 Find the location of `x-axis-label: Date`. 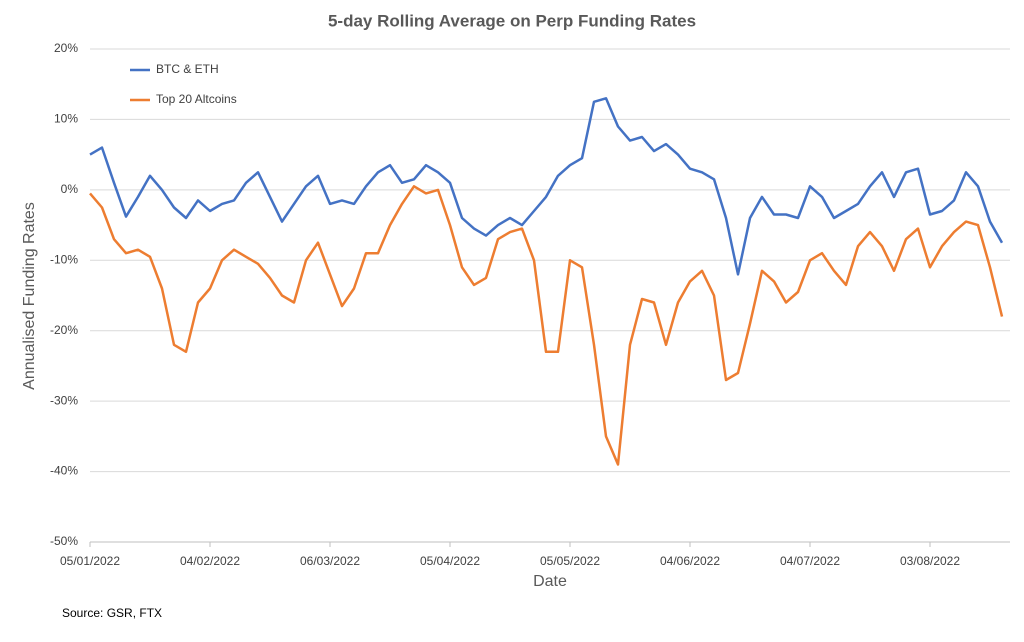

x-axis-label: Date is located at coordinates (550, 581).